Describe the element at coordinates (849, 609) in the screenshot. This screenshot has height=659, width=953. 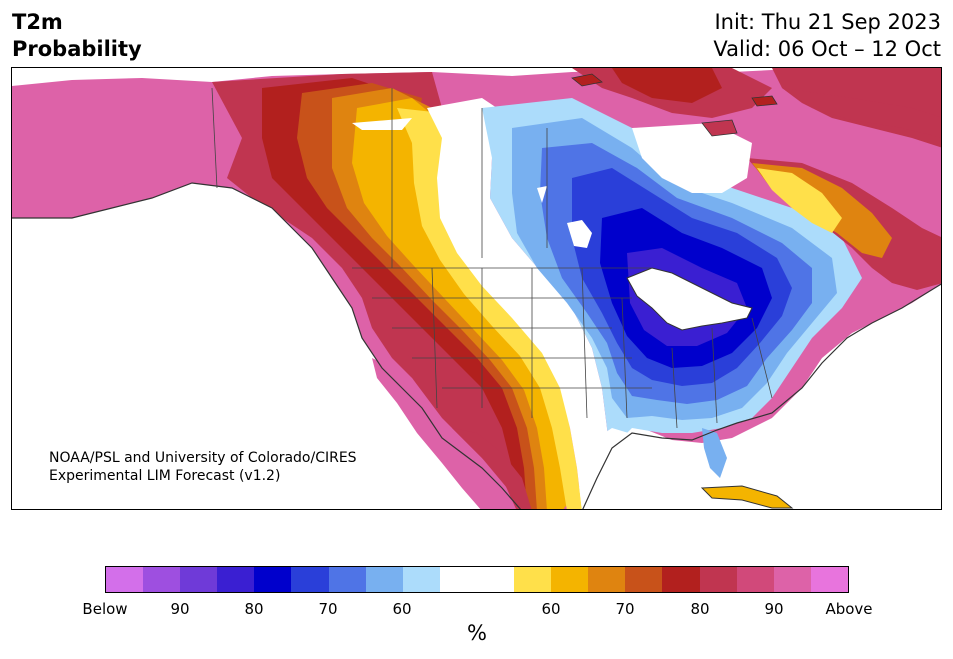
I see `colorbar-tick-label: Above` at that location.